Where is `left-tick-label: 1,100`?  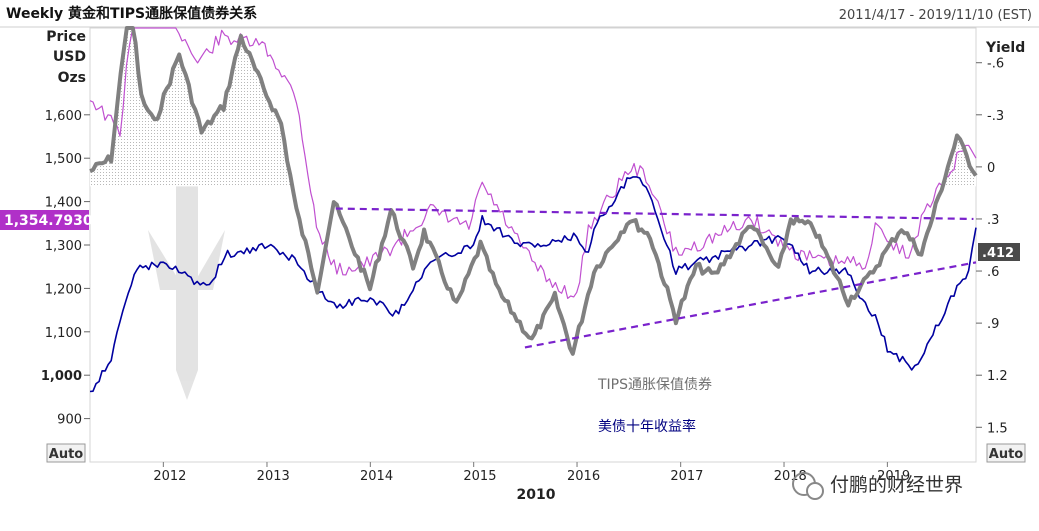 left-tick-label: 1,100 is located at coordinates (63, 333).